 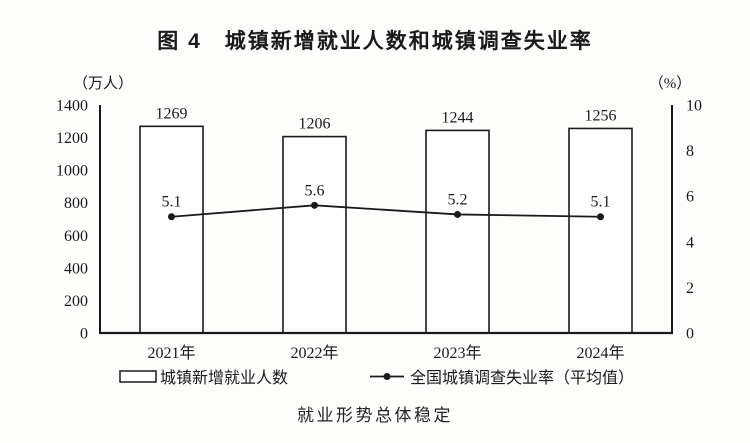 I want to click on left-axis-tick: 1200, so click(x=72, y=138).